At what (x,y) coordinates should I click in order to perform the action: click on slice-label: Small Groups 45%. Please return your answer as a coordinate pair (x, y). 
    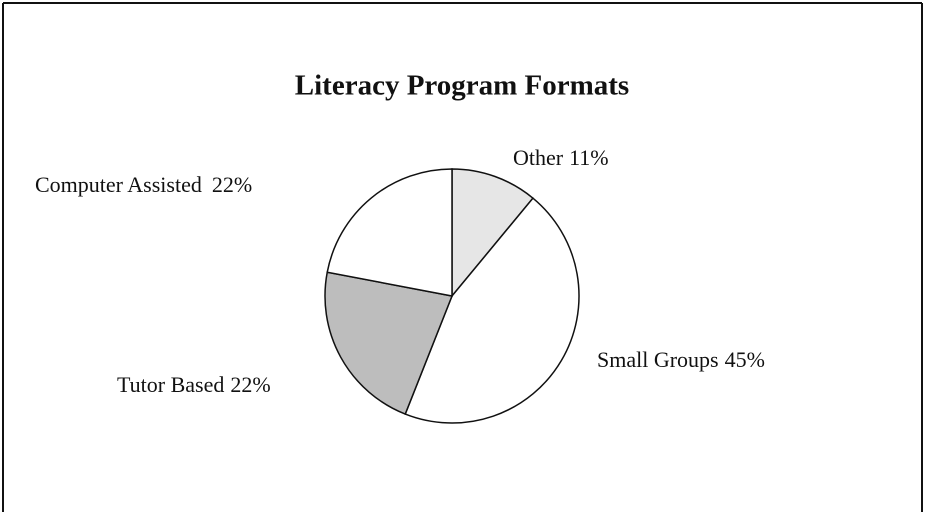
    Looking at the image, I should click on (681, 359).